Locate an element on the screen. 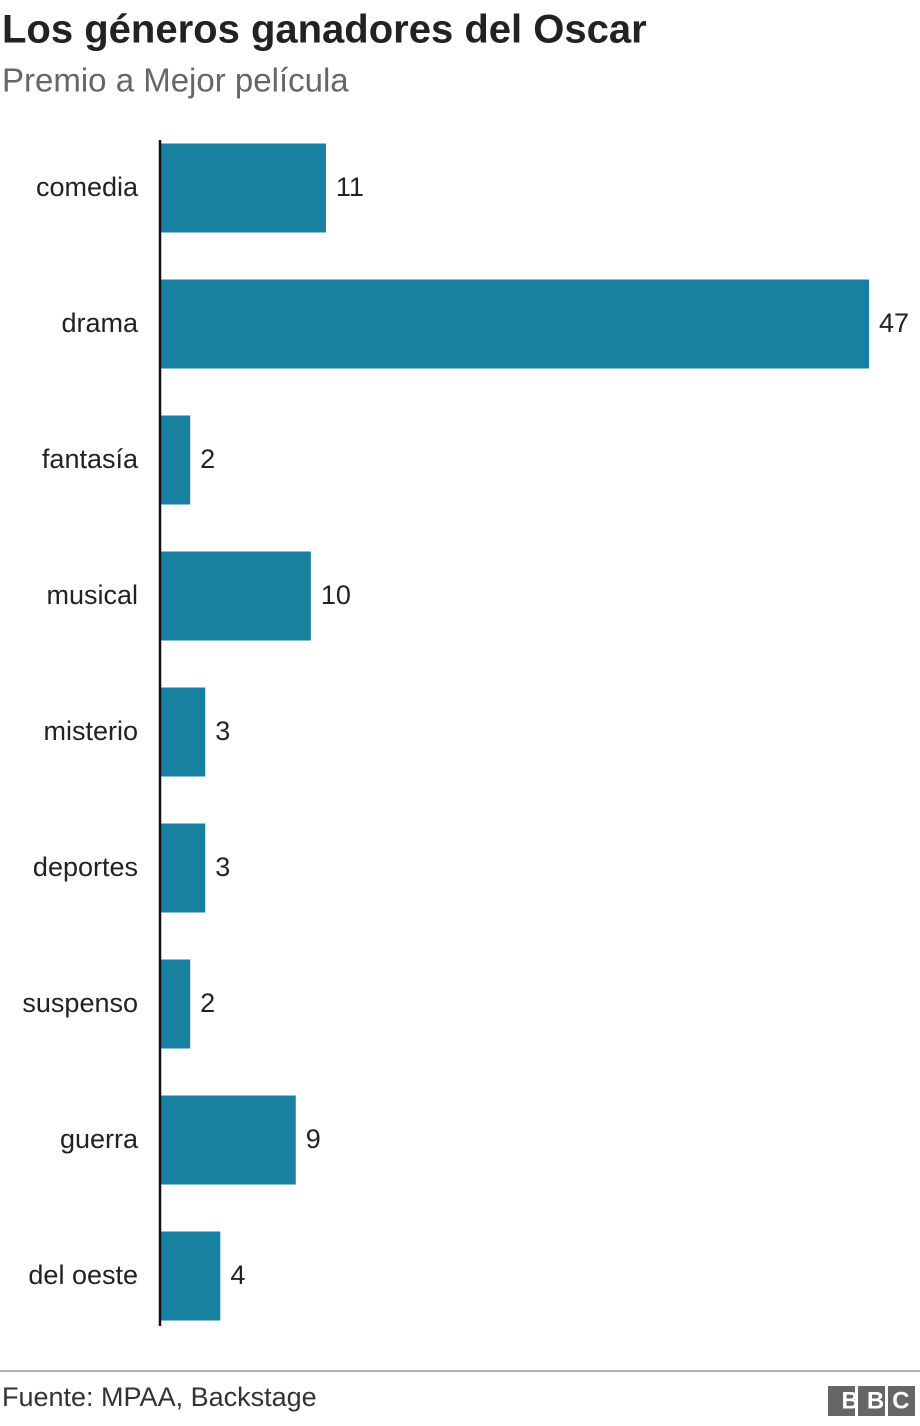 Image resolution: width=920 pixels, height=1426 pixels. value-label: 9 is located at coordinates (313, 1139).